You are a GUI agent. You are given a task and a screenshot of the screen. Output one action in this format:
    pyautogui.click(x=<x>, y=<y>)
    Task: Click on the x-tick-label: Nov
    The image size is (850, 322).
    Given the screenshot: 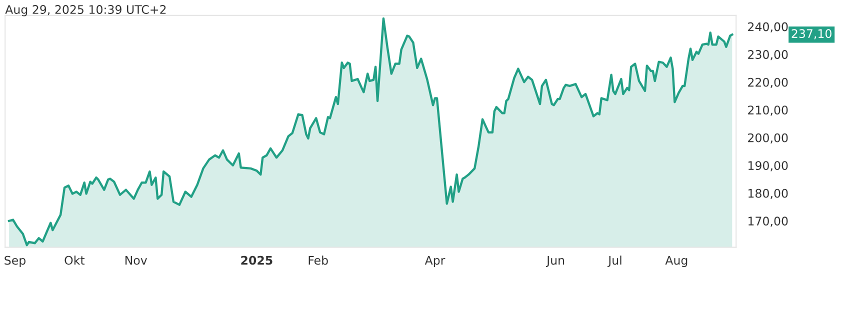 What is the action you would take?
    pyautogui.click(x=136, y=260)
    